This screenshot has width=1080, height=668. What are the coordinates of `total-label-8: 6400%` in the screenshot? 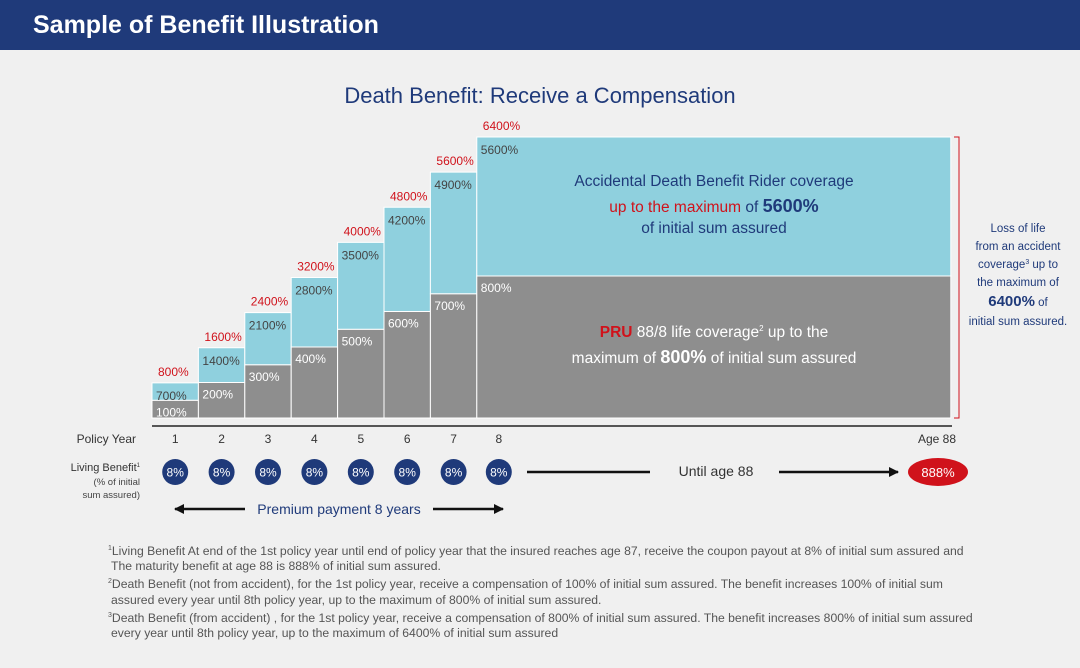 It's located at (502, 126).